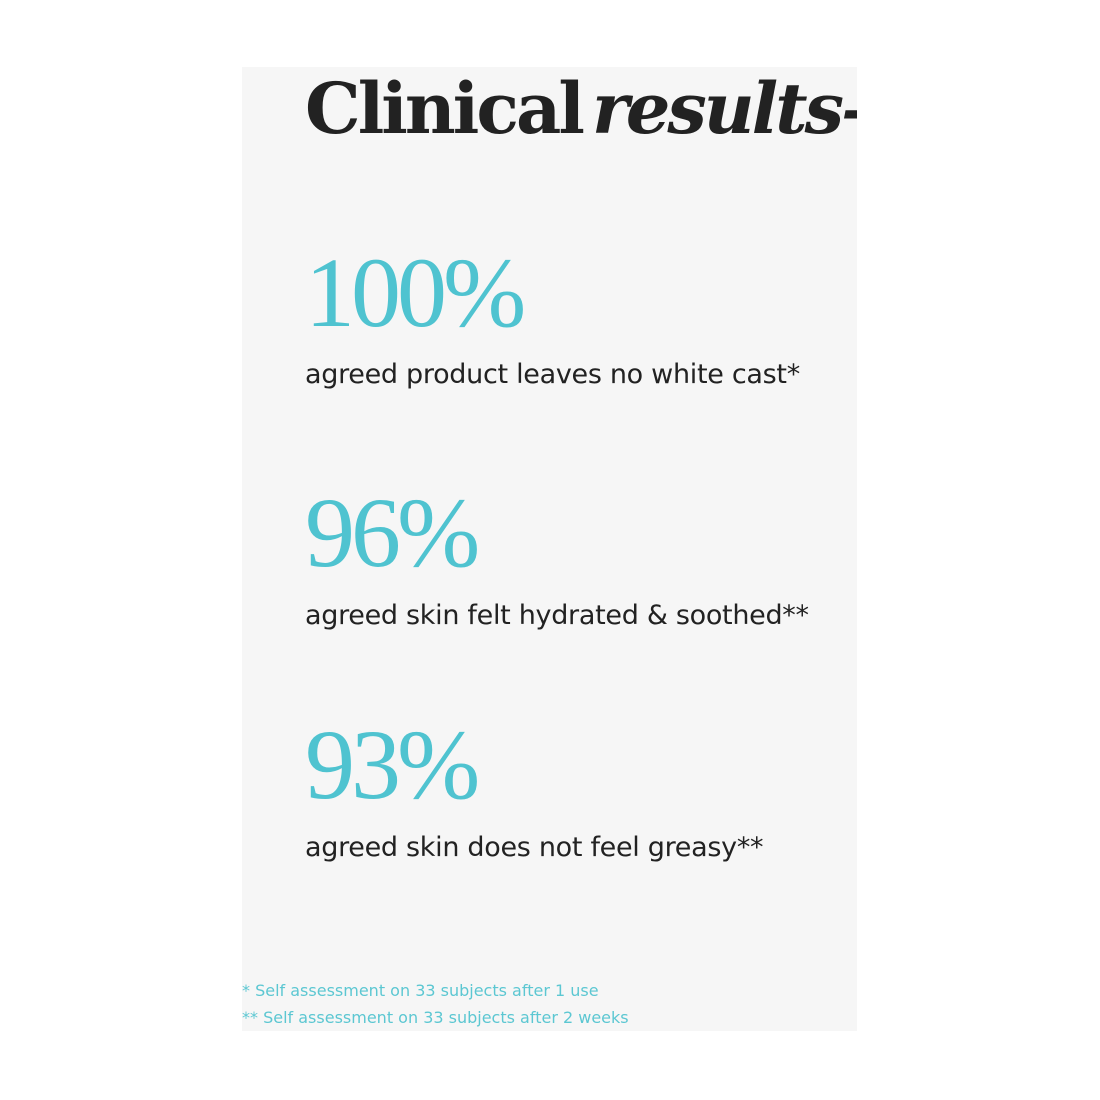  I want to click on stat-description: agreed product leaves no white cast*, so click(552, 374).